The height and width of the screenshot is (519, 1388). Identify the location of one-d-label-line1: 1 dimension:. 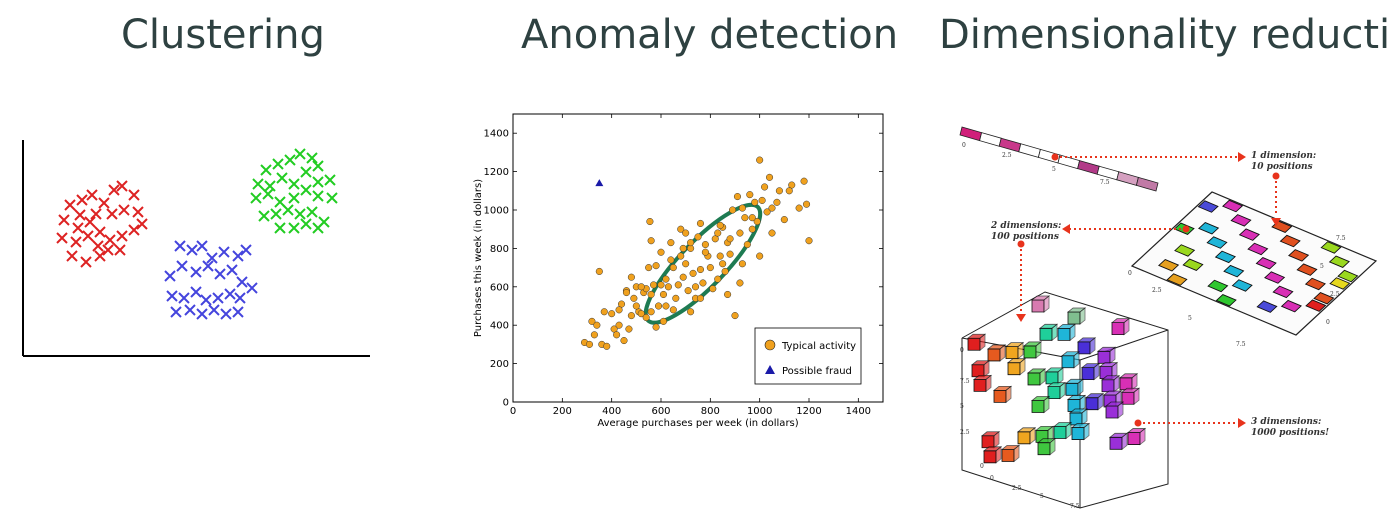
(1283, 156).